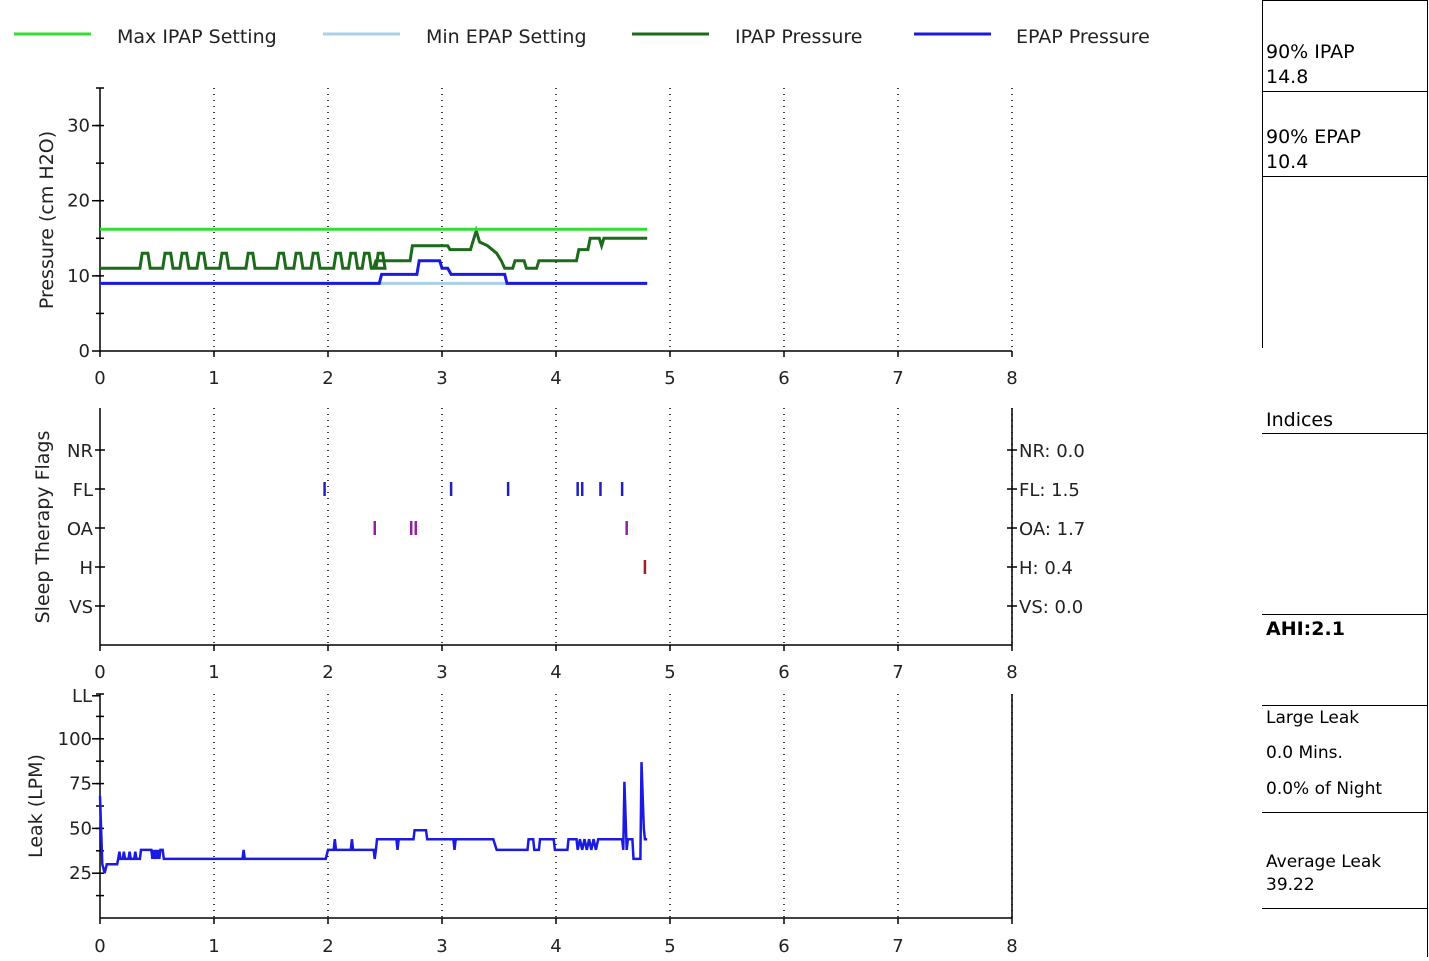 Image resolution: width=1429 pixels, height=961 pixels. Describe the element at coordinates (1324, 789) in the screenshot. I see `large-leak-percent: 0.0% of Night` at that location.